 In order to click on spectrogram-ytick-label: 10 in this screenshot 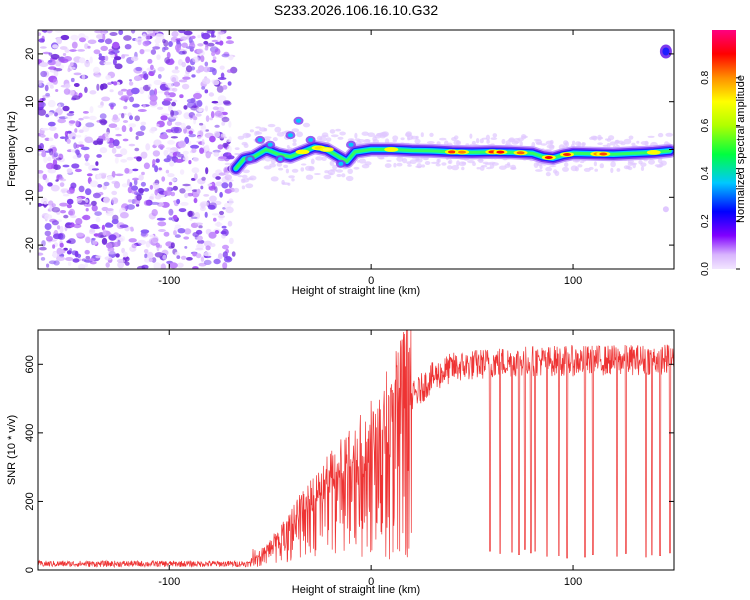, I will do `click(30, 102)`.